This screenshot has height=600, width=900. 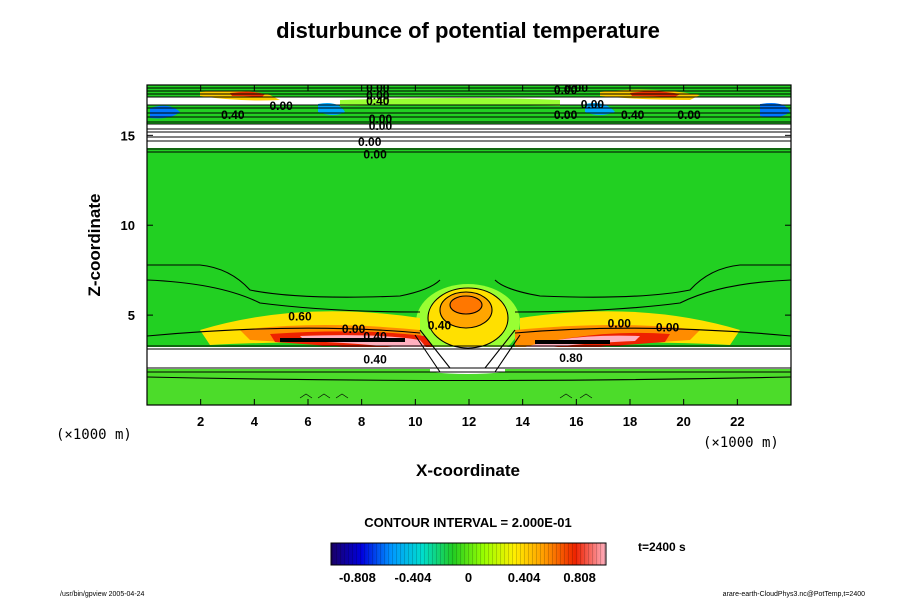 I want to click on contour-interval-text: CONTOUR INTERVAL = 2.000E-01, so click(x=467, y=522).